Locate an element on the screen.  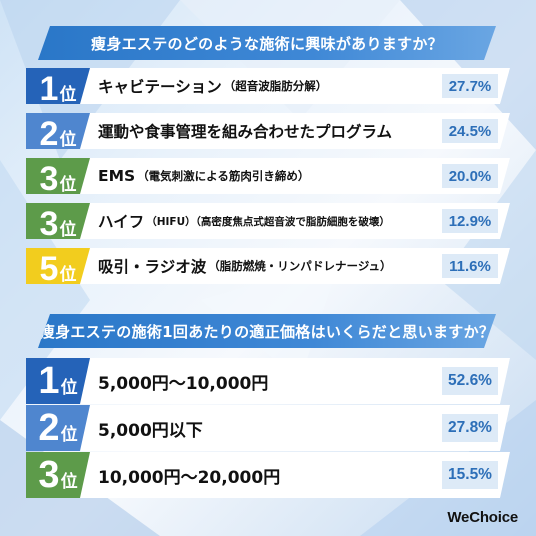
percent-value: 15.5% is located at coordinates (470, 475).